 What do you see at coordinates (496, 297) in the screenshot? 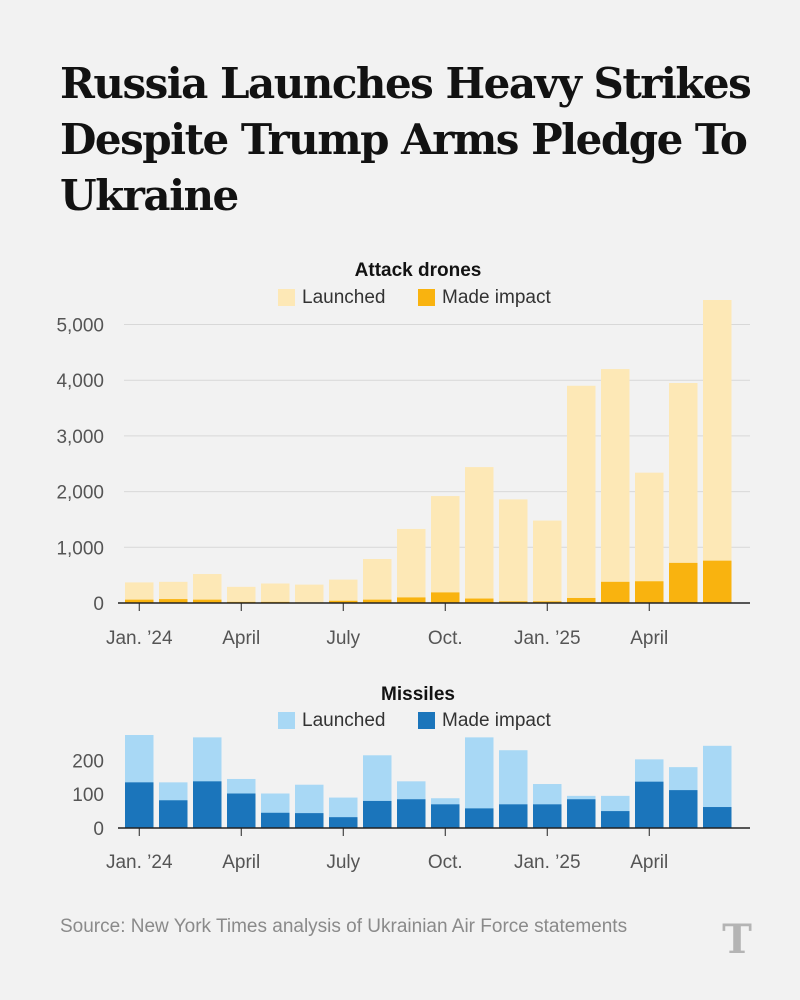
I see `drones-legend-label-made-impact: Made impact` at bounding box center [496, 297].